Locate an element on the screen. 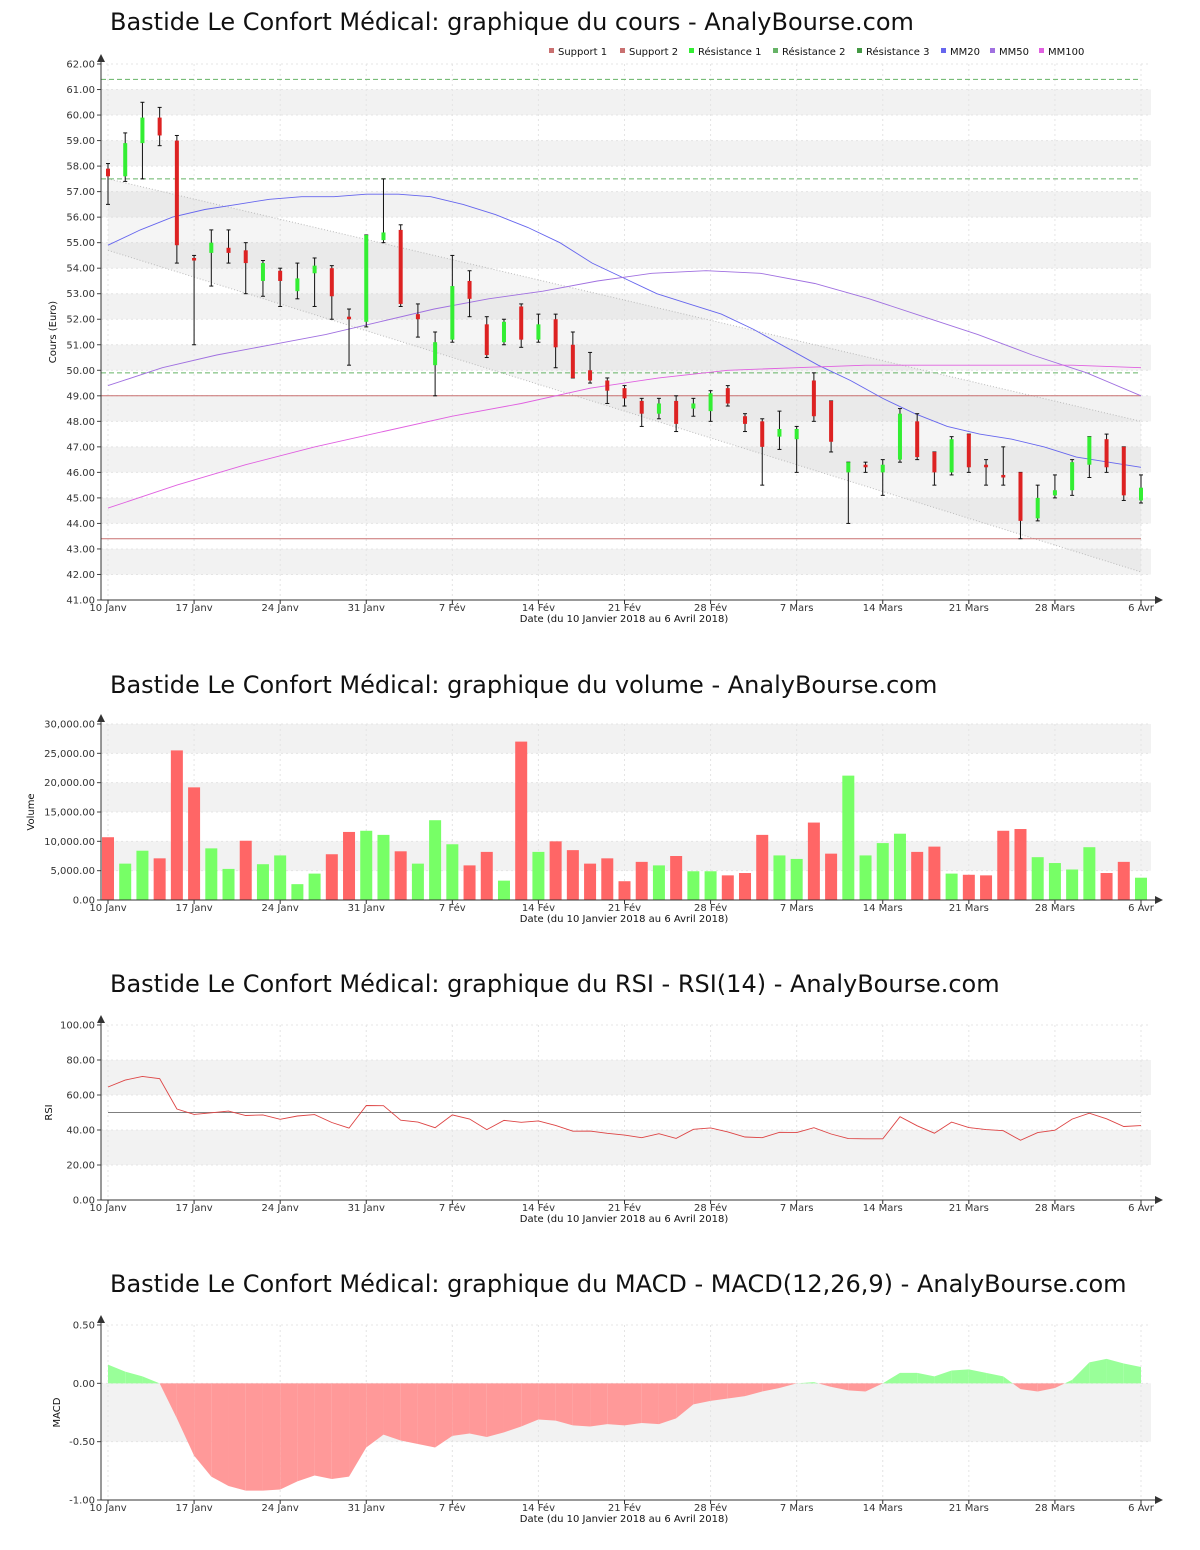  y-tick-label: 55.00 is located at coordinates (80, 243).